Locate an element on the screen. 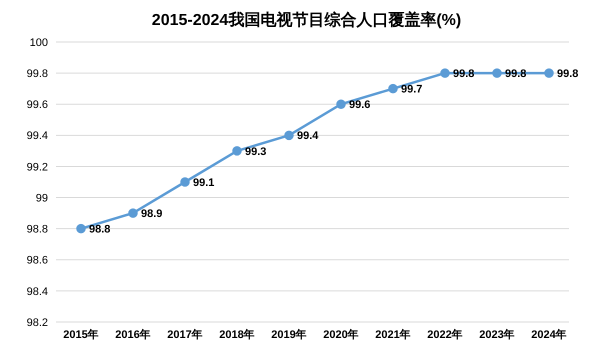  y-tick-label: 99.2 is located at coordinates (37, 167).